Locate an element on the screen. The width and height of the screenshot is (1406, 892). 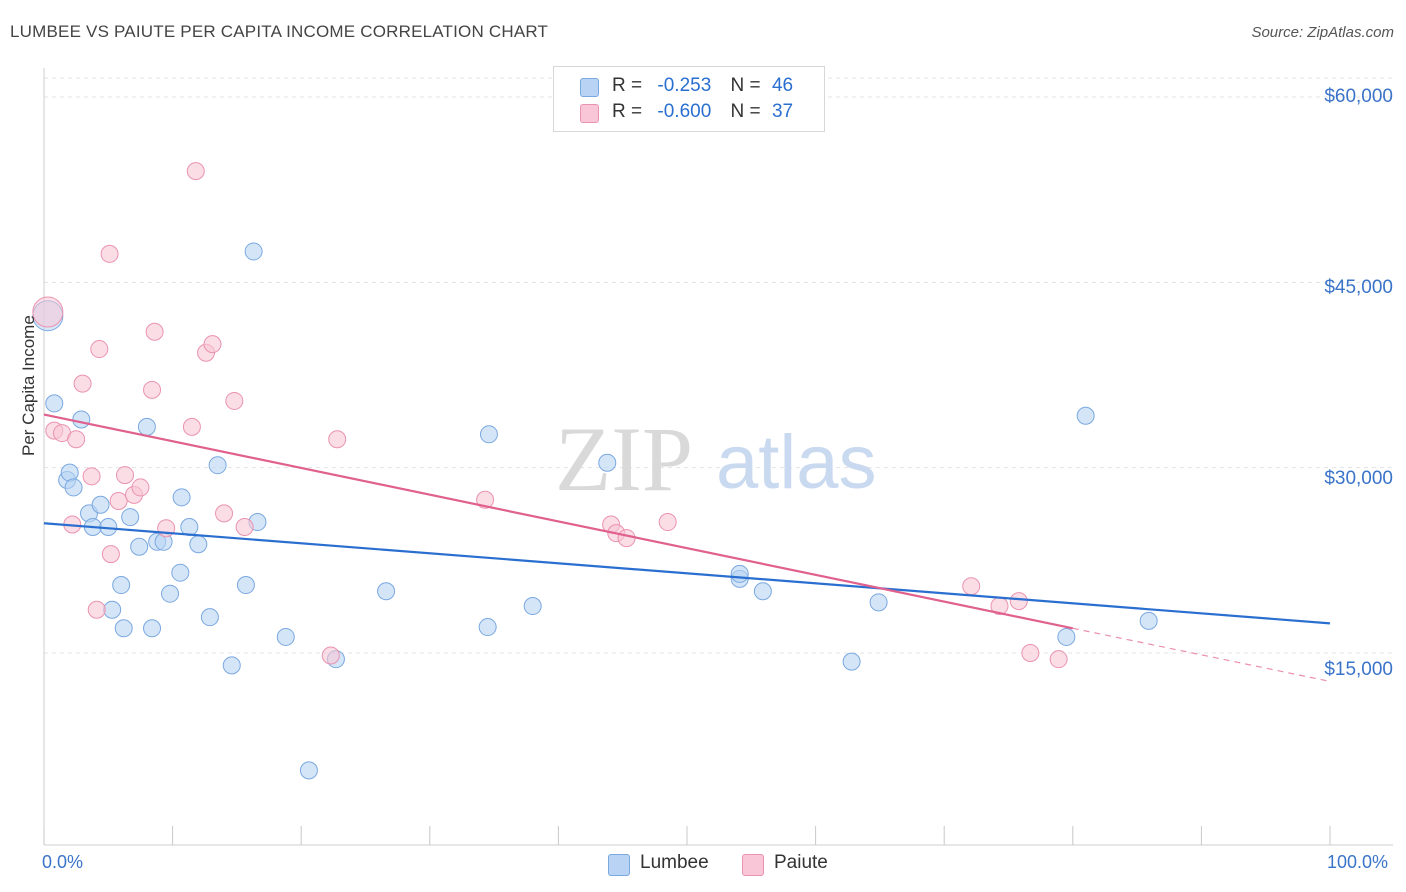
correlation-legend: R = -0.253 N = 46 R = -0.600 N = 37 is located at coordinates (689, 99).